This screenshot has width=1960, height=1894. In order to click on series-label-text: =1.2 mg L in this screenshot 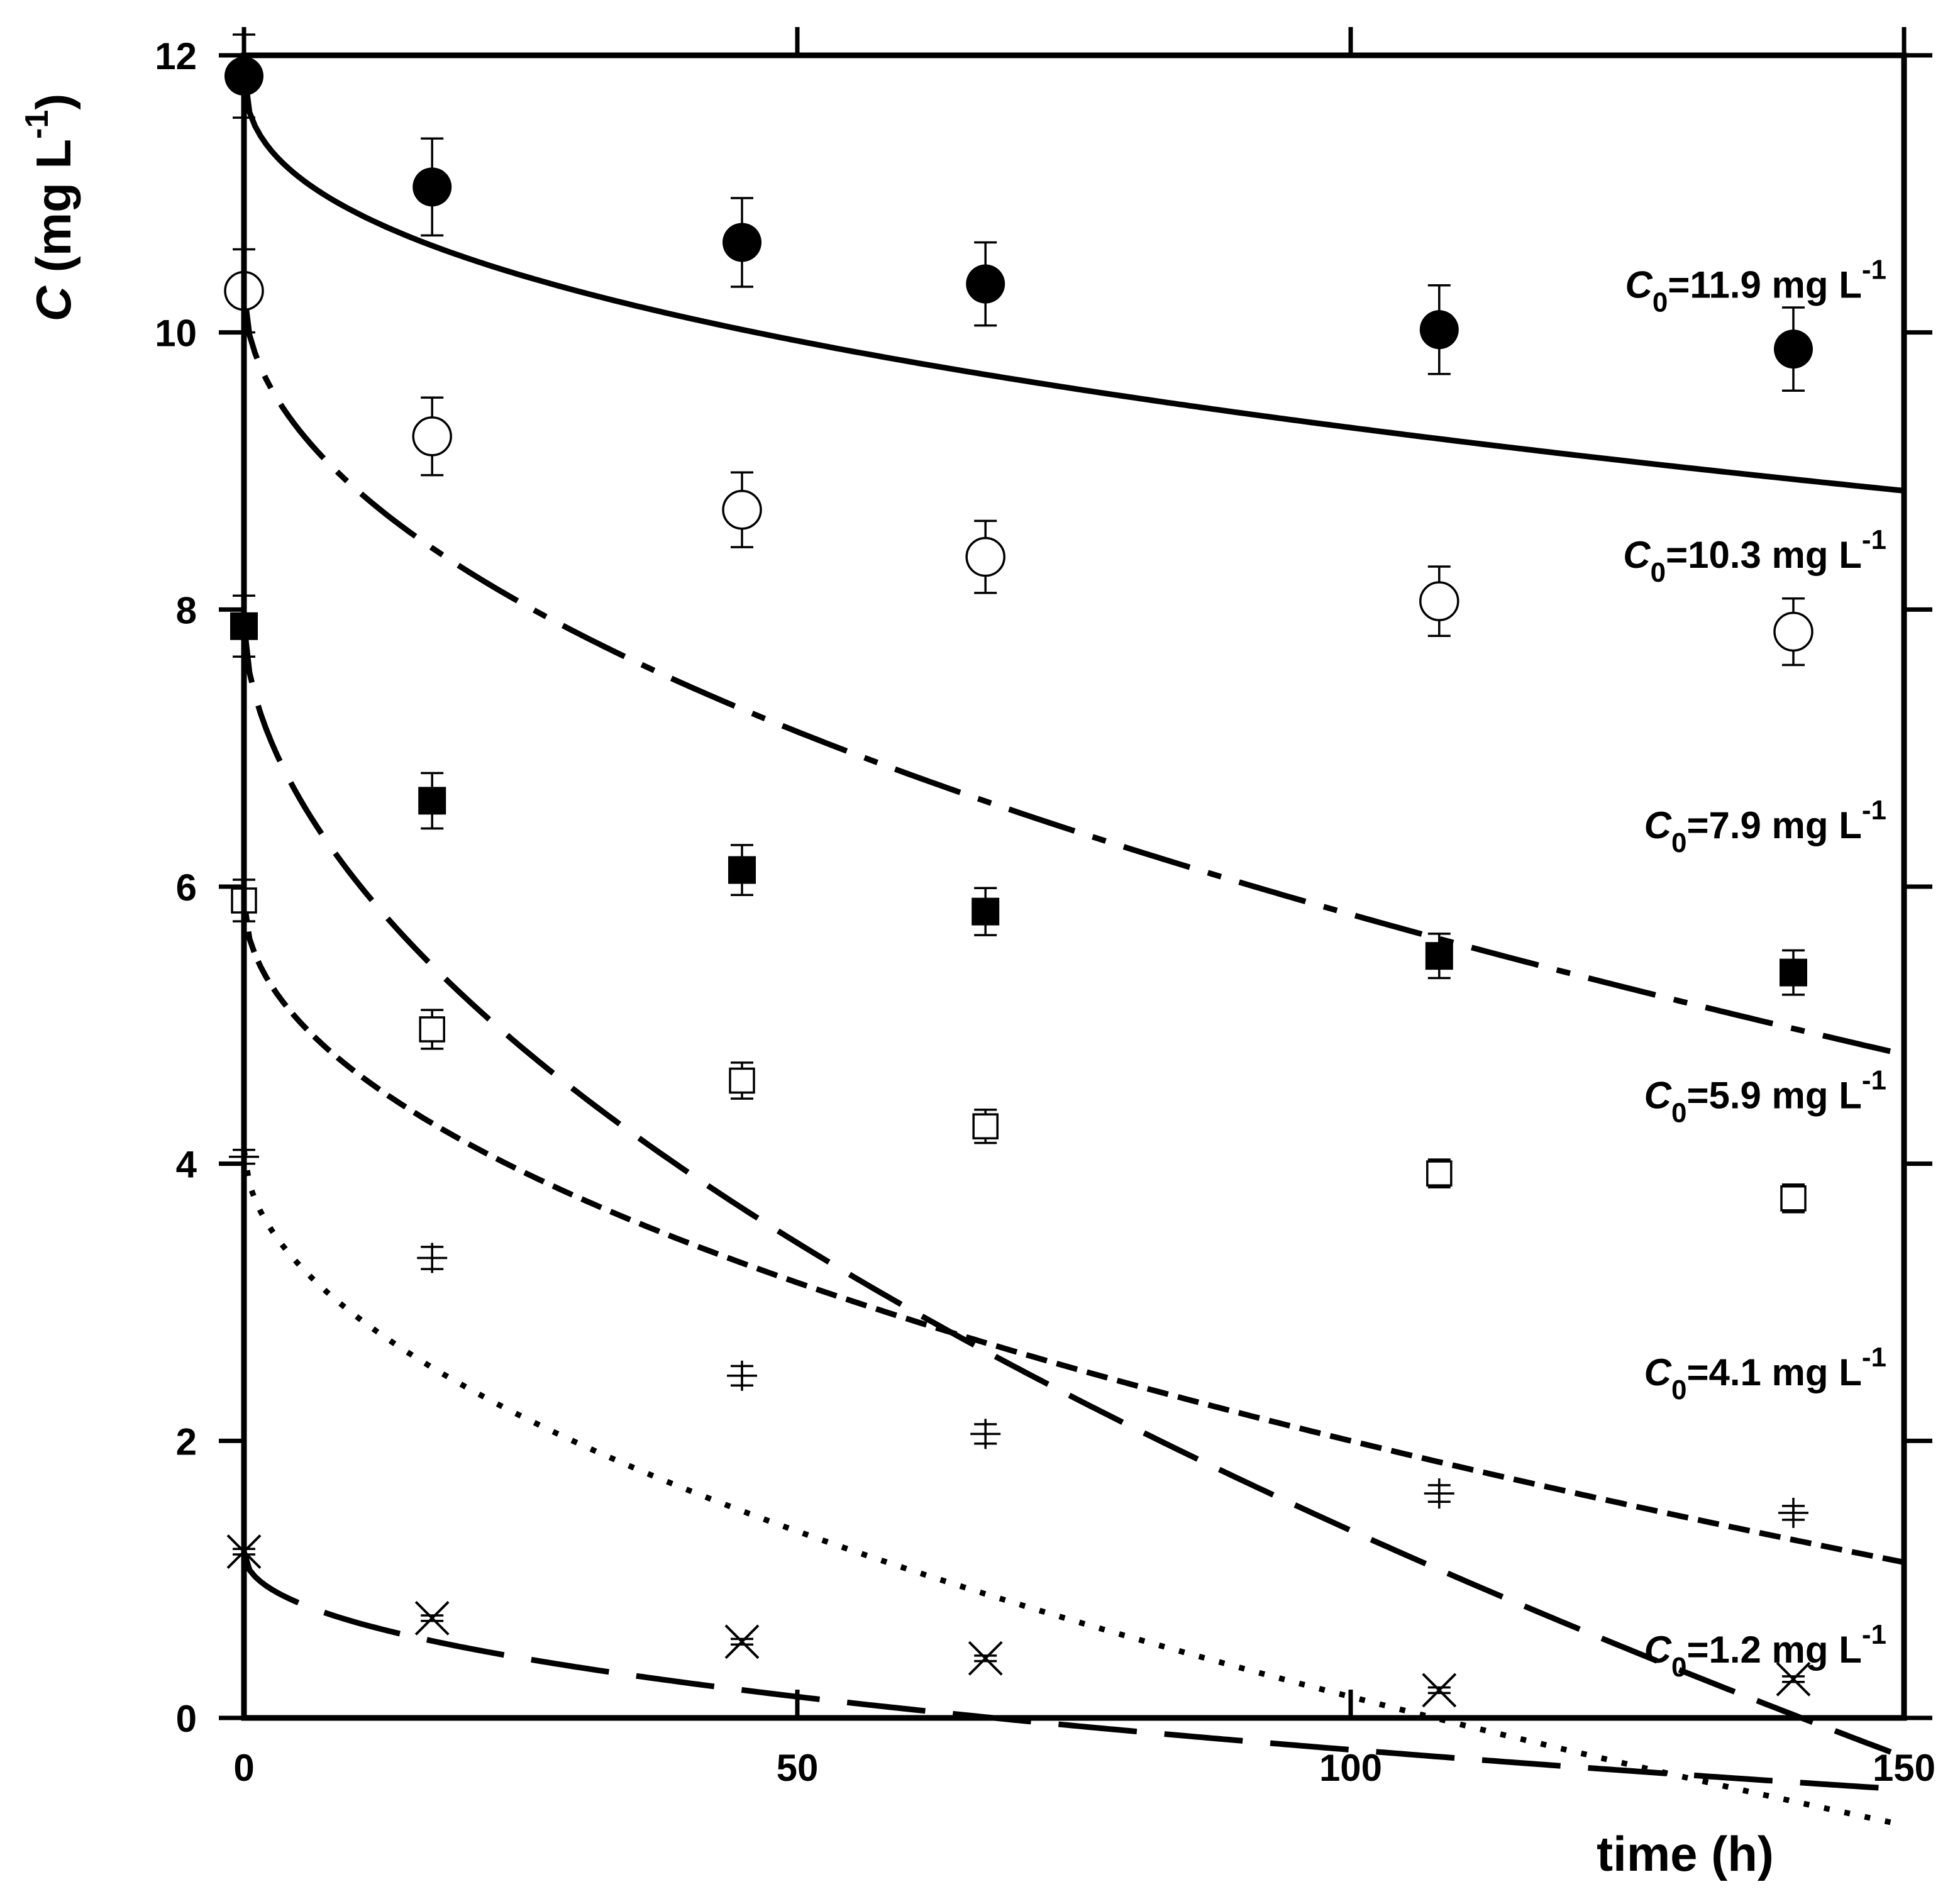, I will do `click(1773, 1650)`.